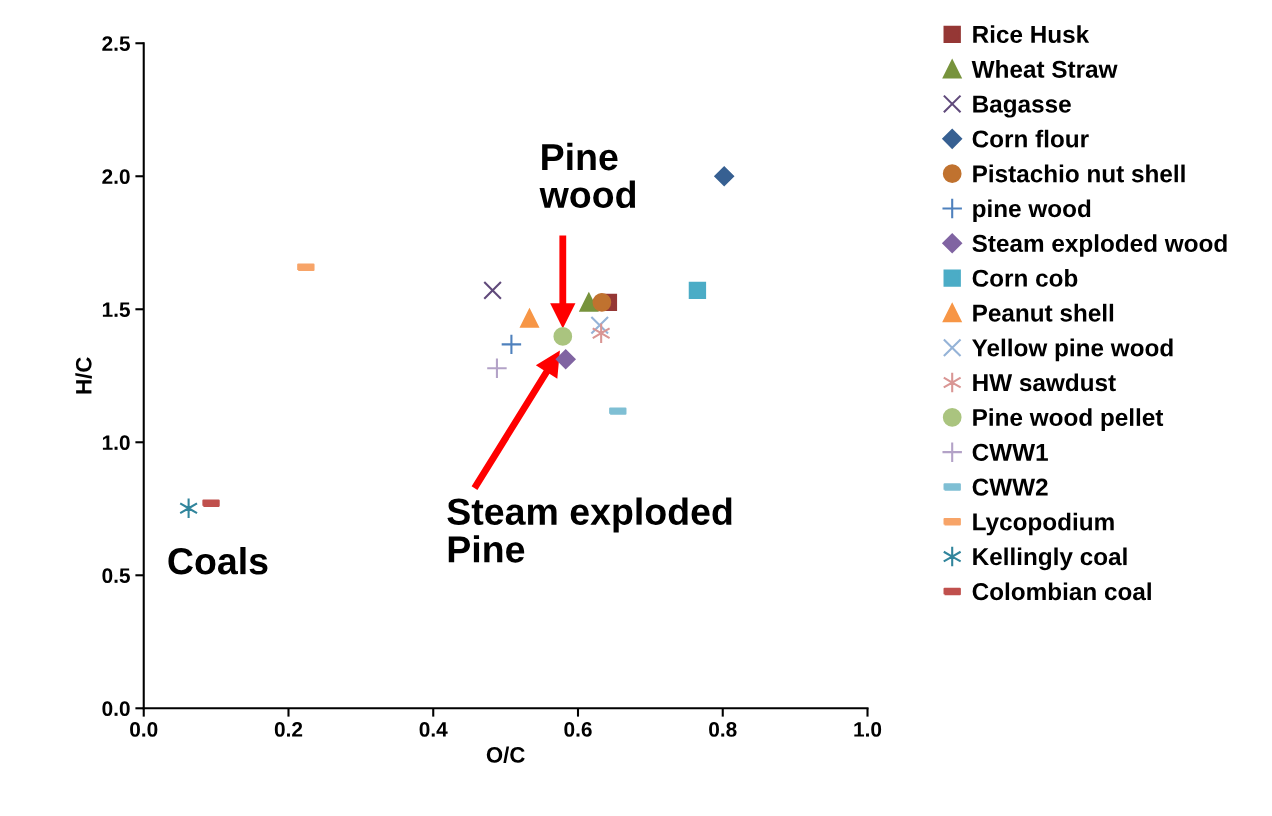  I want to click on legend-label: Colombian coal, so click(1061, 591).